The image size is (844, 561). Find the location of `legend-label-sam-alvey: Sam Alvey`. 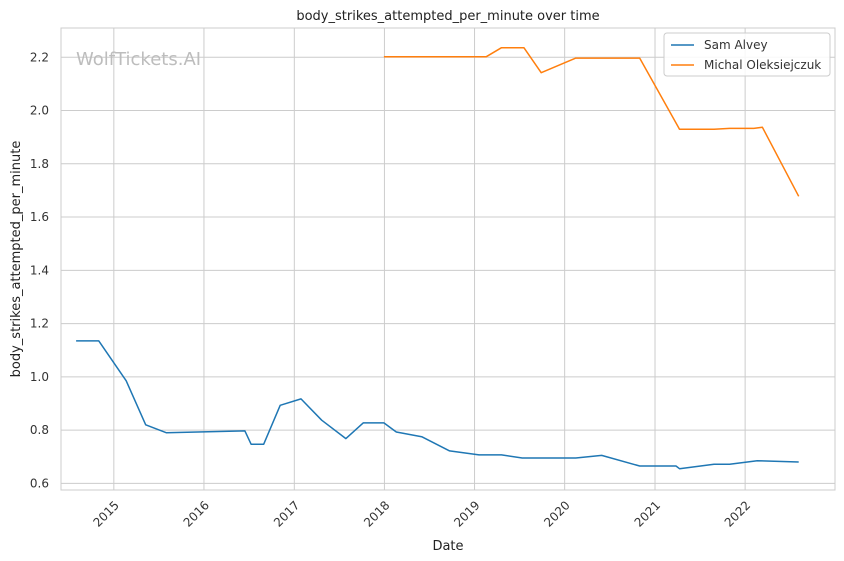

legend-label-sam-alvey: Sam Alvey is located at coordinates (736, 45).